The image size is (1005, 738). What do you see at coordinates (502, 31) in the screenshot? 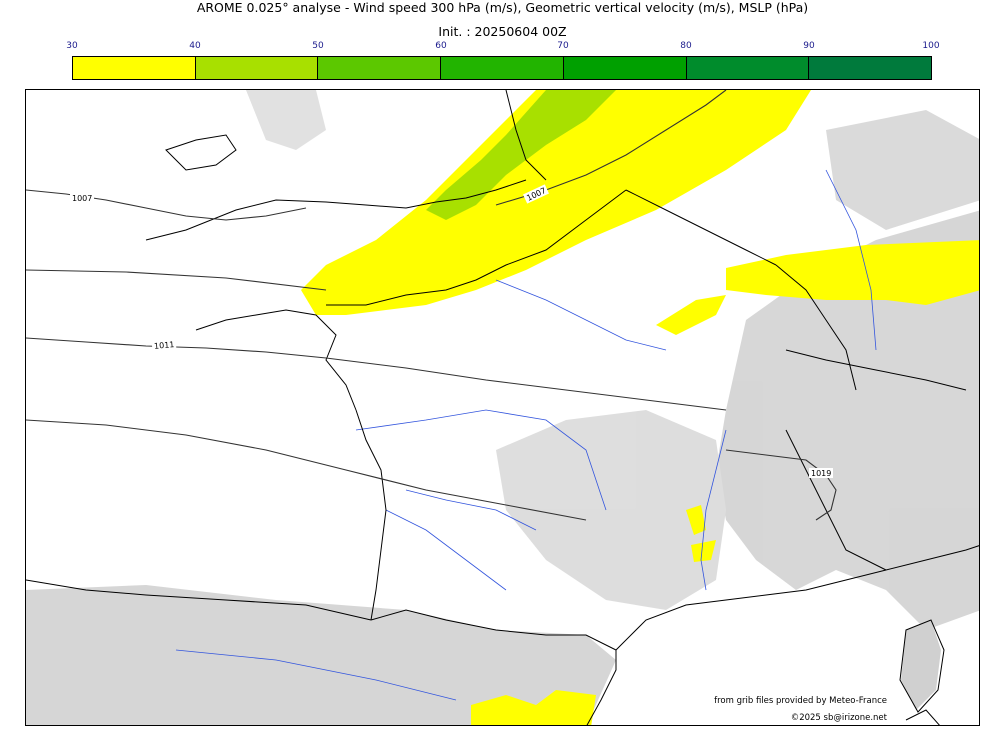
I see `init-time: Init. : 20250604 00Z` at bounding box center [502, 31].